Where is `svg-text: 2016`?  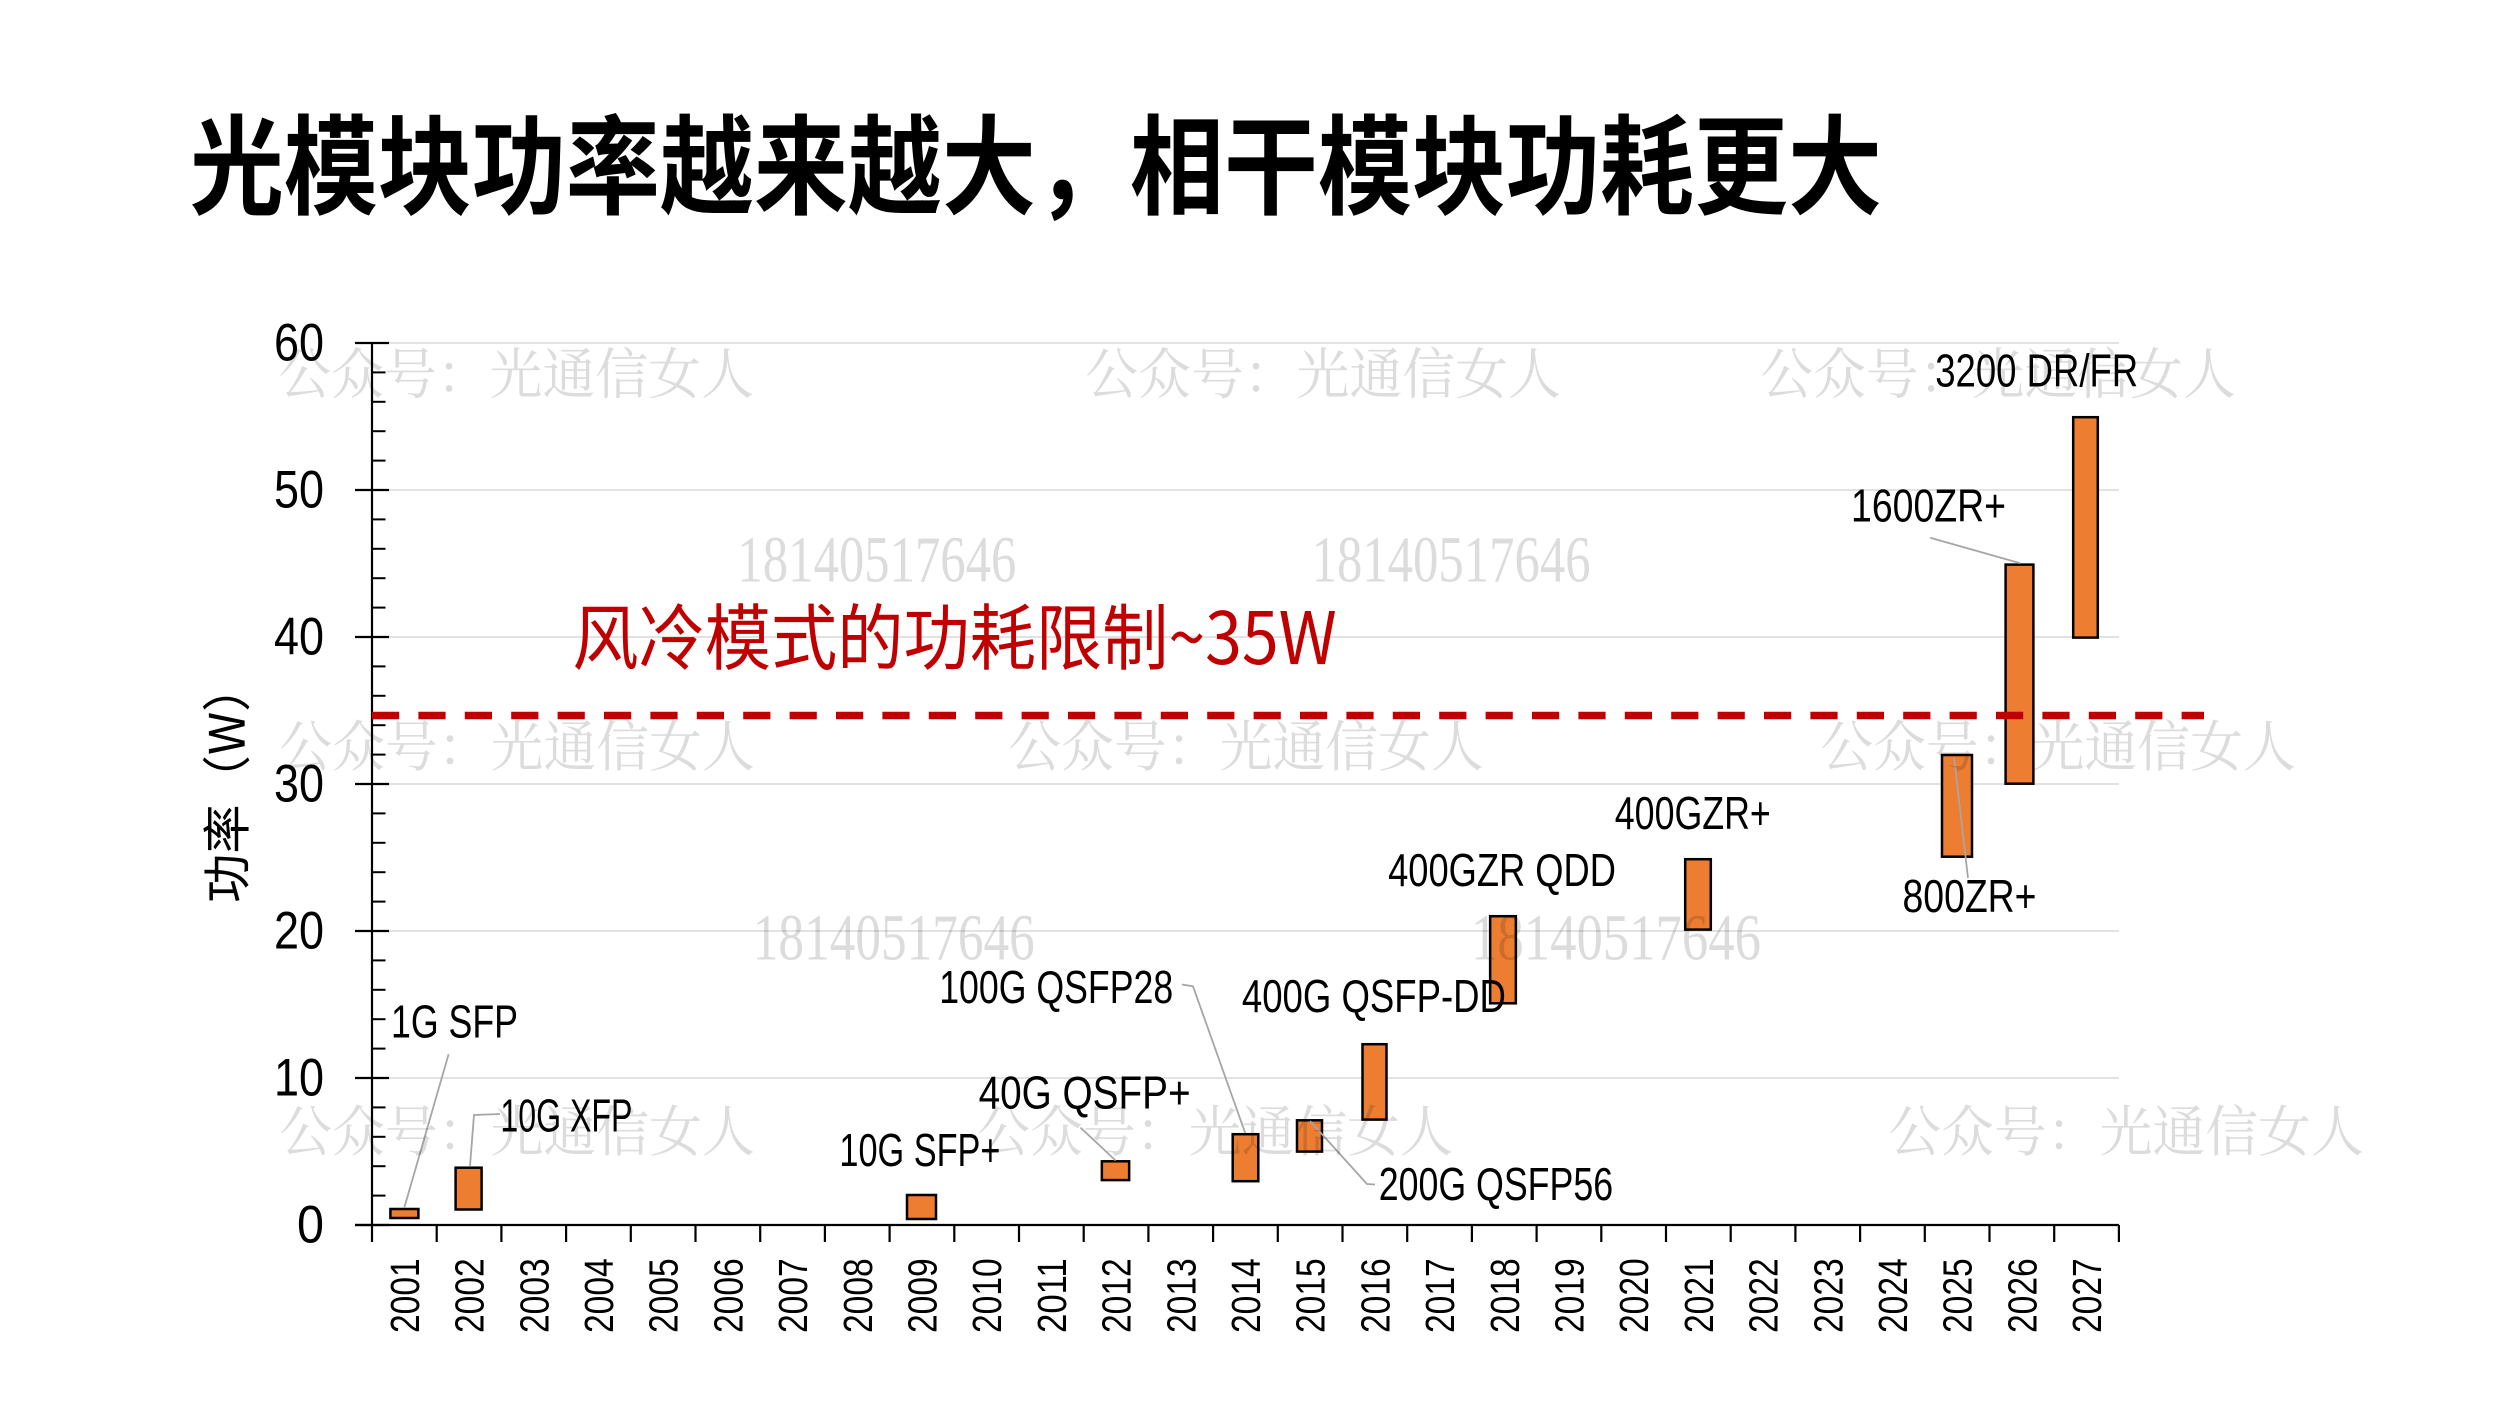
svg-text: 2016 is located at coordinates (1375, 1295).